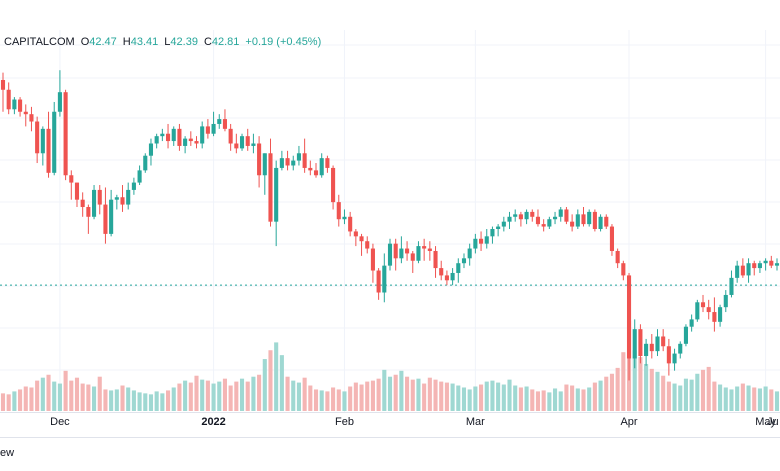 The width and height of the screenshot is (780, 471). What do you see at coordinates (144, 42) in the screenshot?
I see `high-value: 43.41` at bounding box center [144, 42].